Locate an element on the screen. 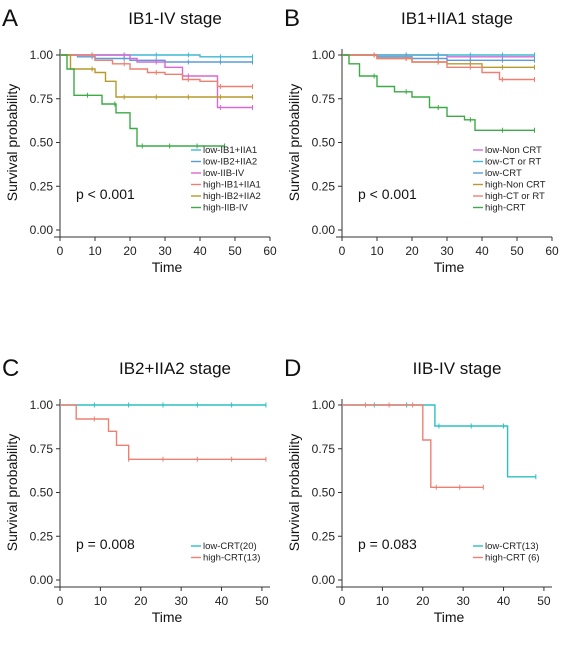 This screenshot has width=565, height=669. legend-entry: high-IIB-IV is located at coordinates (226, 208).